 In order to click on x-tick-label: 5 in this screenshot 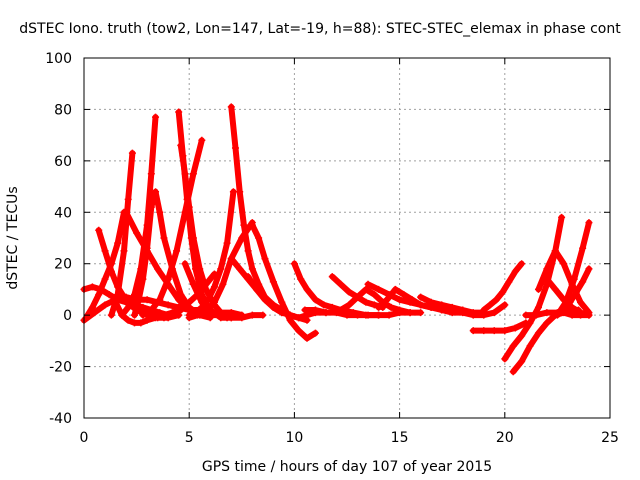, I will do `click(189, 438)`.